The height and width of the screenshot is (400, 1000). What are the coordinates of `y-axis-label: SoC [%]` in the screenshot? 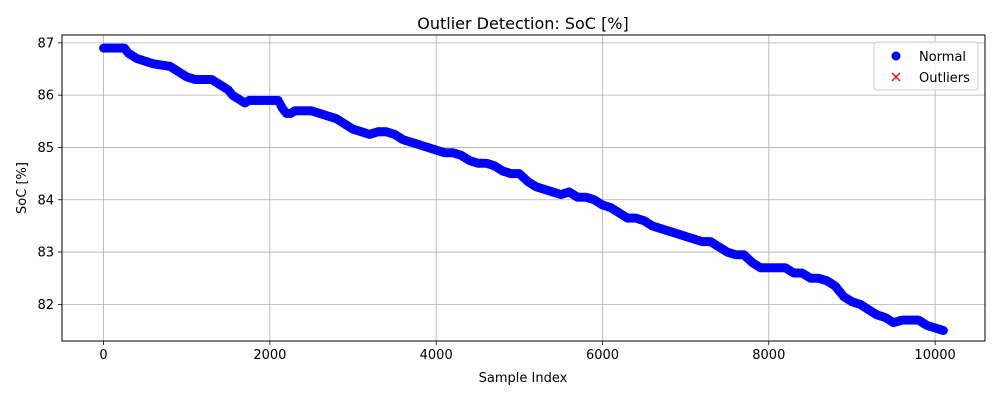 It's located at (22, 188).